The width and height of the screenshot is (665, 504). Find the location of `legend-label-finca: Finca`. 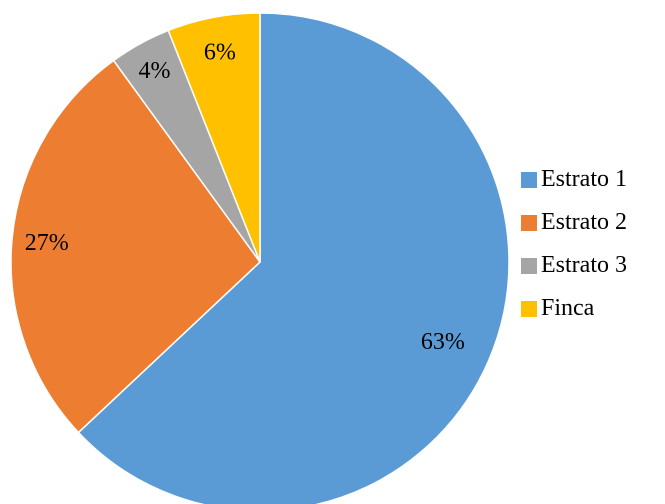

legend-label-finca: Finca is located at coordinates (568, 308).